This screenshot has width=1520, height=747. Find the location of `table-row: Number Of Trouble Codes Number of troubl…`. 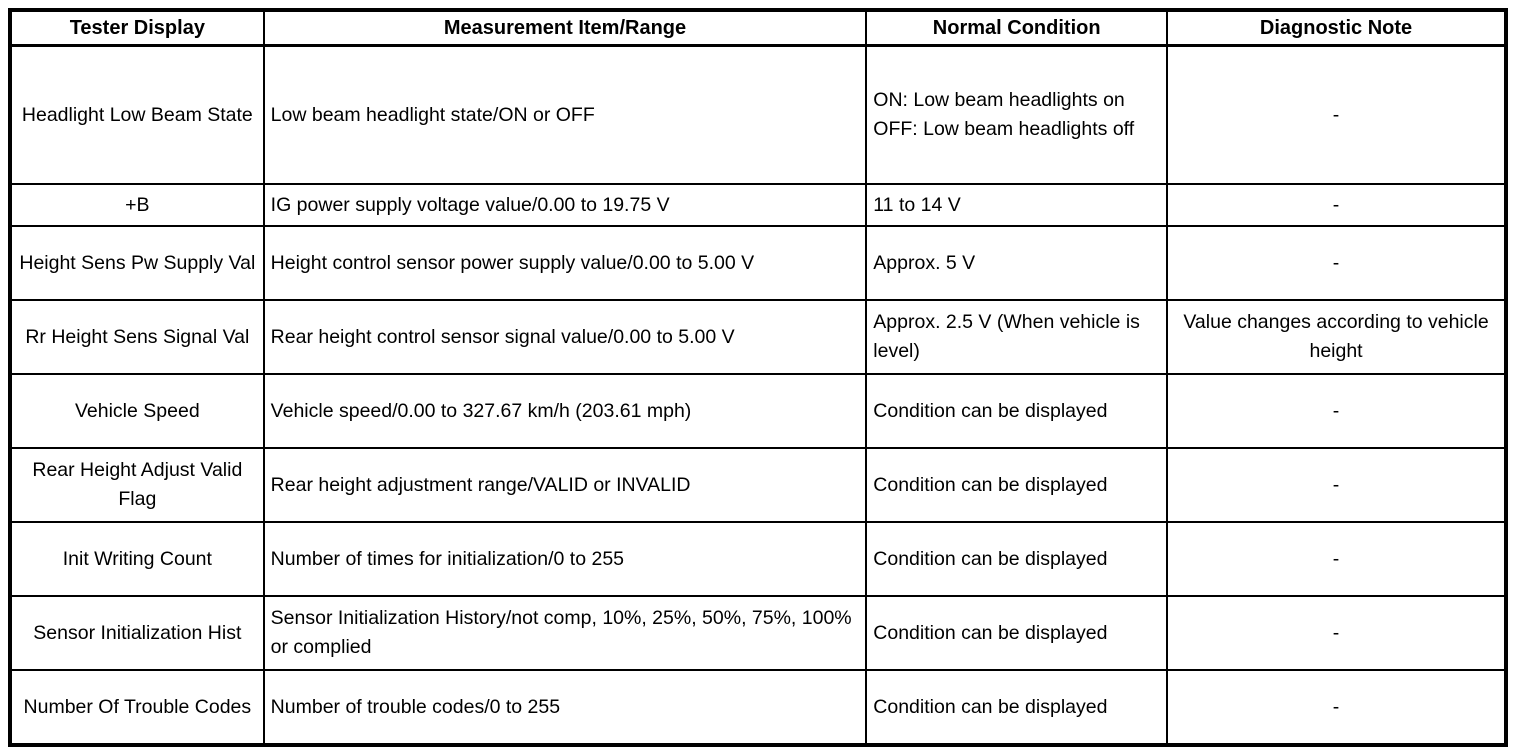

table-row: Number Of Trouble Codes Number of troubl… is located at coordinates (758, 707).